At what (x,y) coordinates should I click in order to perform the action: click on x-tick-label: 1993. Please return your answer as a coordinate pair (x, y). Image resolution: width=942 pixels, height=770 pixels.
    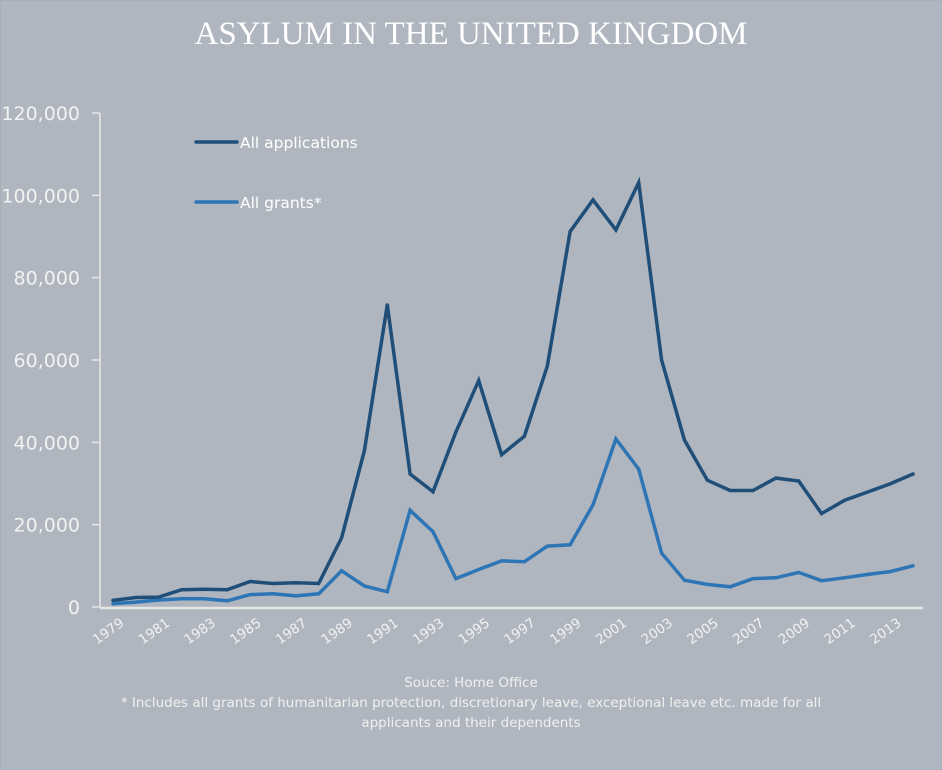
    Looking at the image, I should click on (428, 631).